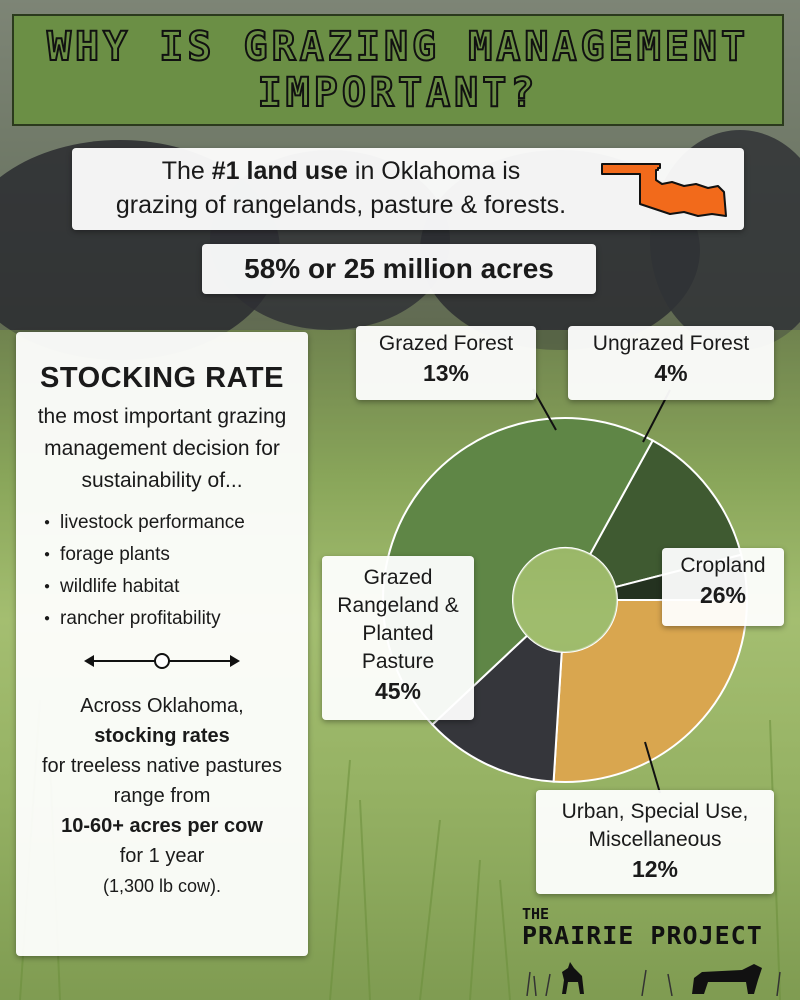 This screenshot has width=800, height=1000. What do you see at coordinates (279, 171) in the screenshot?
I see `fact-bold: #1 land use` at bounding box center [279, 171].